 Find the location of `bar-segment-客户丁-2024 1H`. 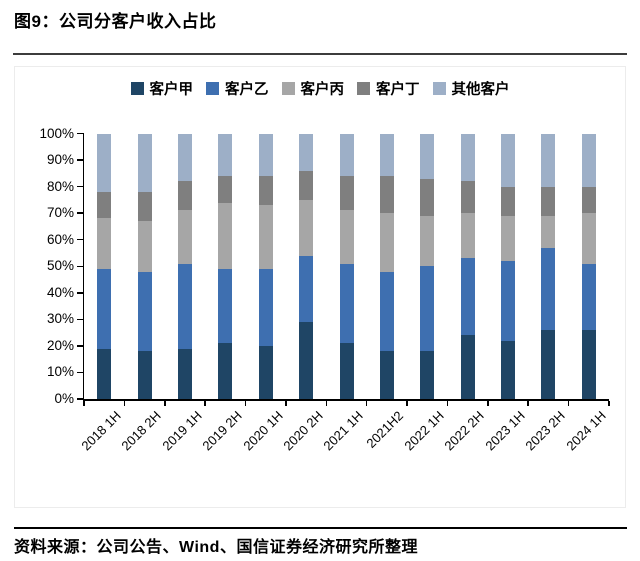

bar-segment-客户丁-2024 1H is located at coordinates (588, 200).